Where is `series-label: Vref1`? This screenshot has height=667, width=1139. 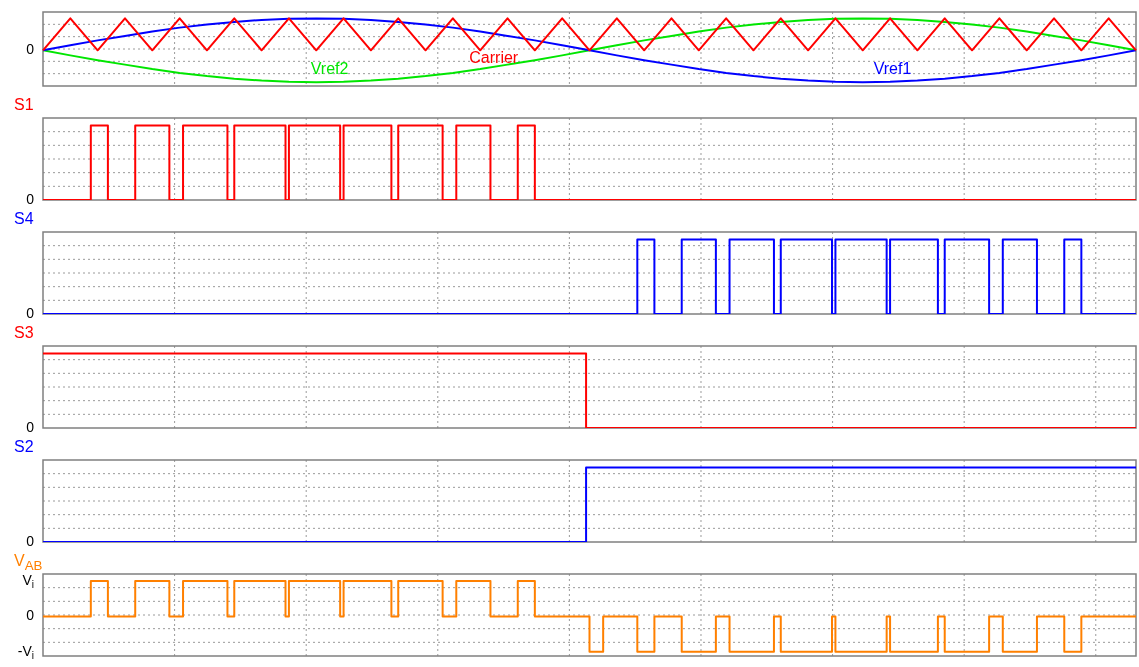 series-label: Vref1 is located at coordinates (892, 68).